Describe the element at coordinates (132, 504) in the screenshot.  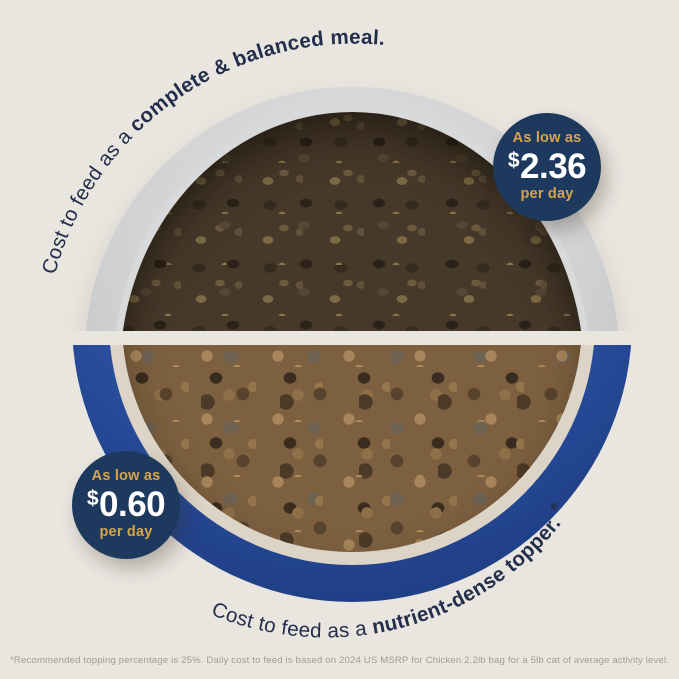
I see `price-amount: 0.60` at that location.